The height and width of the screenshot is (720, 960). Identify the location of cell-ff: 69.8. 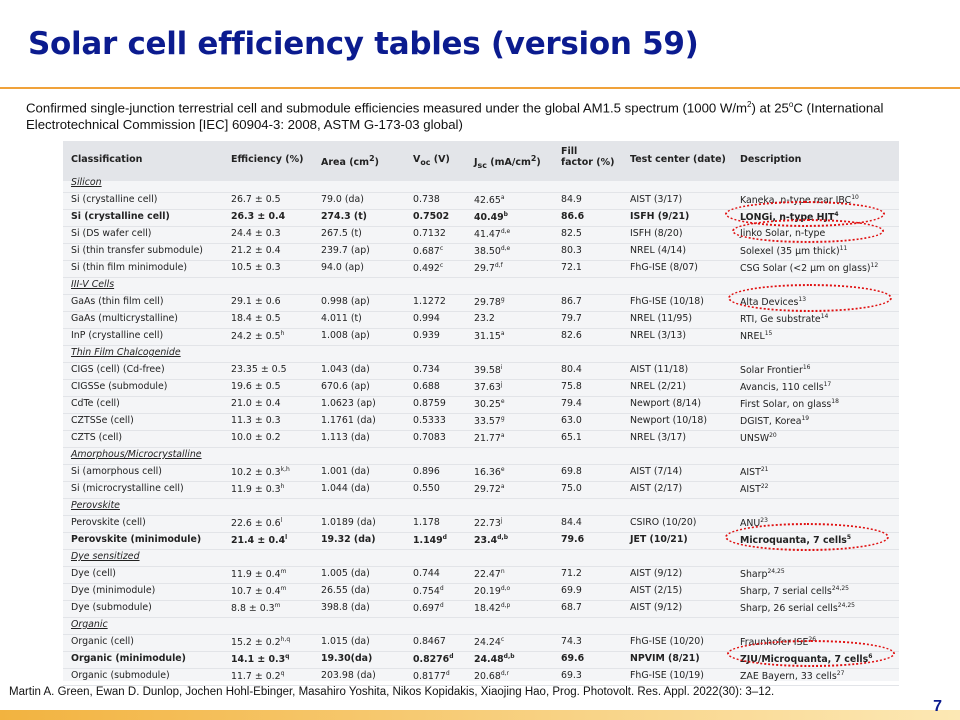
(571, 471).